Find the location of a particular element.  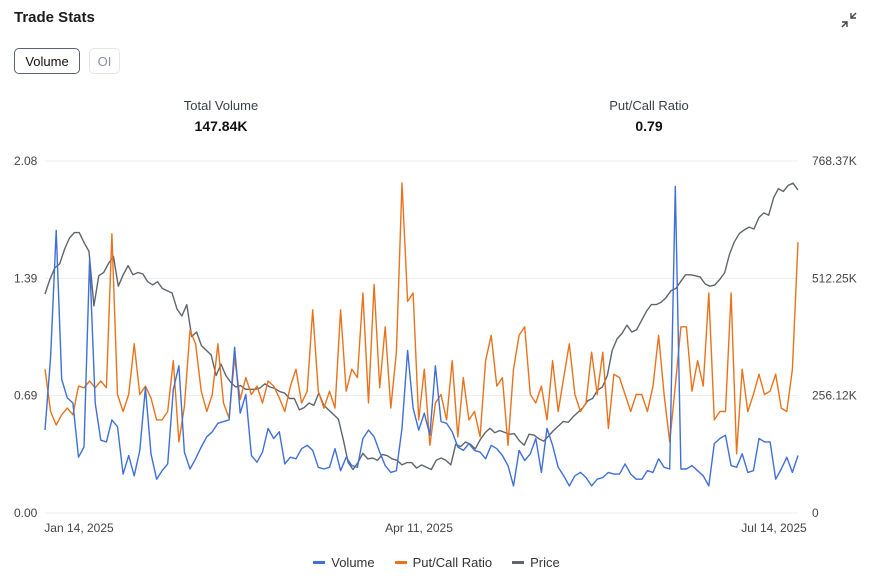

legend-swatch-put-call-ratio is located at coordinates (400, 562).